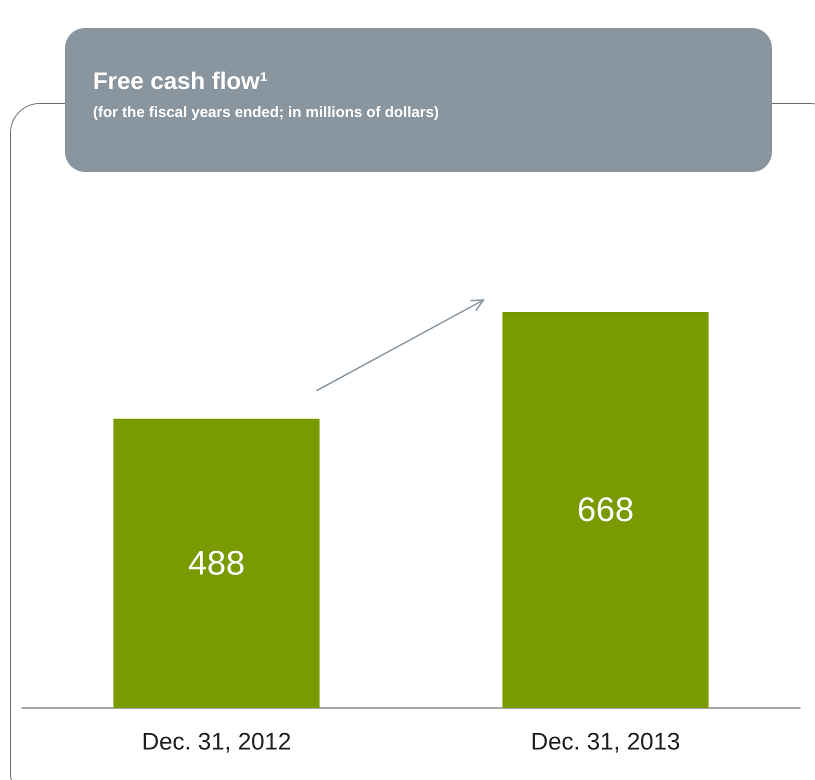 The image size is (815, 780). Describe the element at coordinates (266, 112) in the screenshot. I see `chart-subtitle: (for the fiscal years ended; in millions of dollars)` at that location.